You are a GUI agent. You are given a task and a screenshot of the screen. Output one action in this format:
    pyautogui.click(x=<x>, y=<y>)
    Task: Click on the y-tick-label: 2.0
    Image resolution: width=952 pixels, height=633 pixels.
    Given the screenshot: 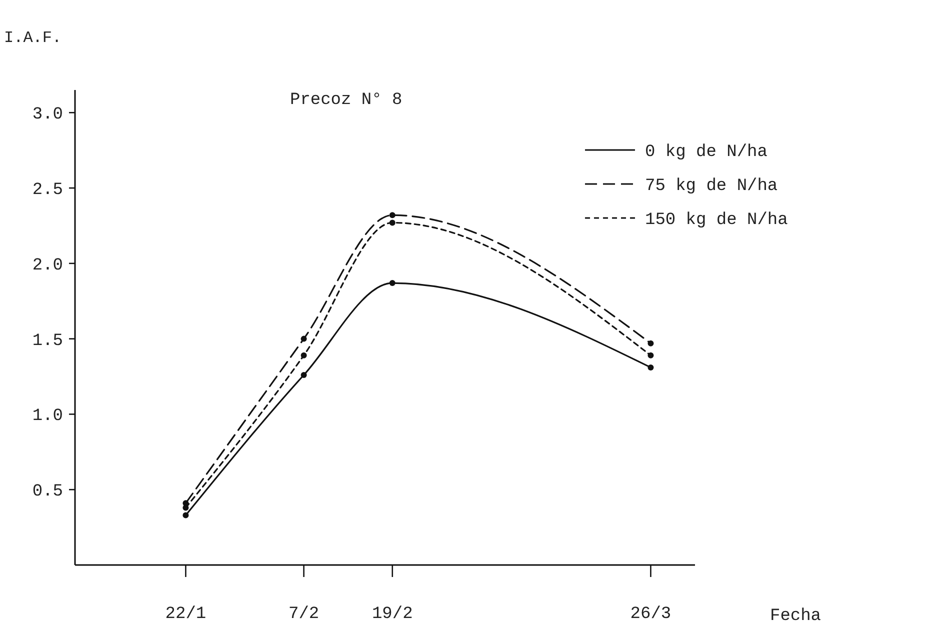 What is the action you would take?
    pyautogui.click(x=47, y=266)
    